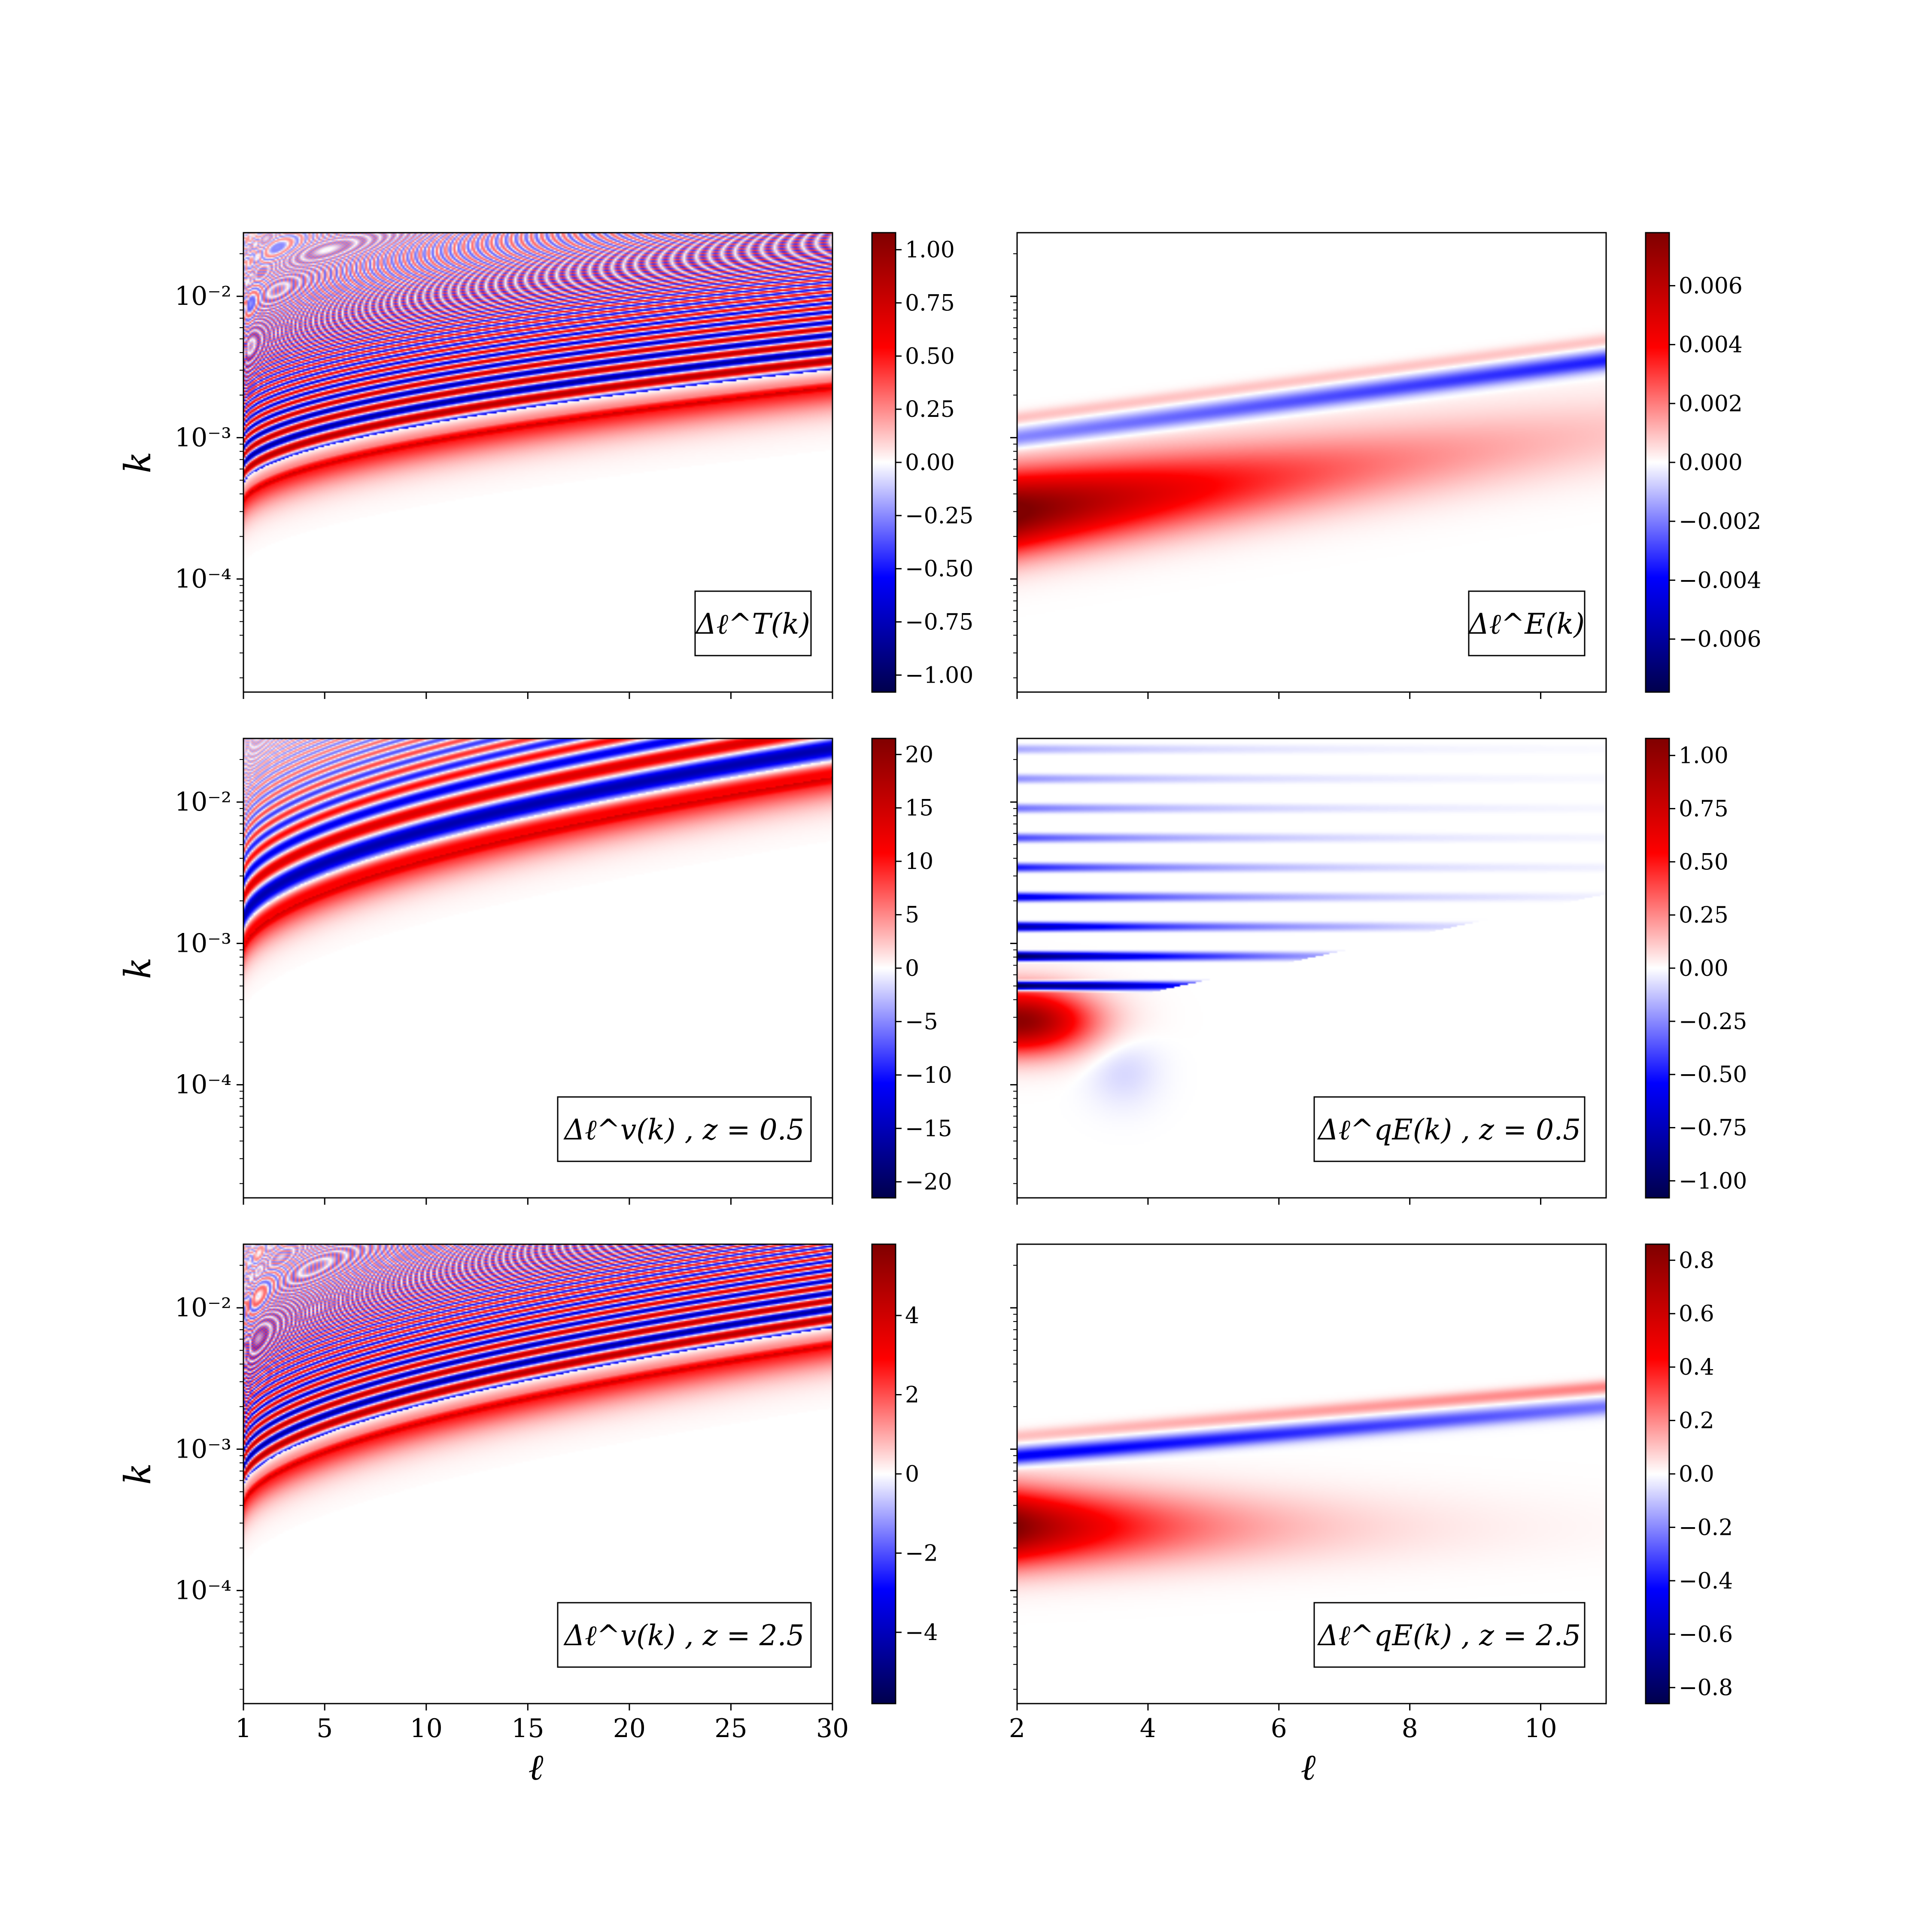 The image size is (1932, 1932). Describe the element at coordinates (1148, 1729) in the screenshot. I see `x-tick-label: 4` at that location.